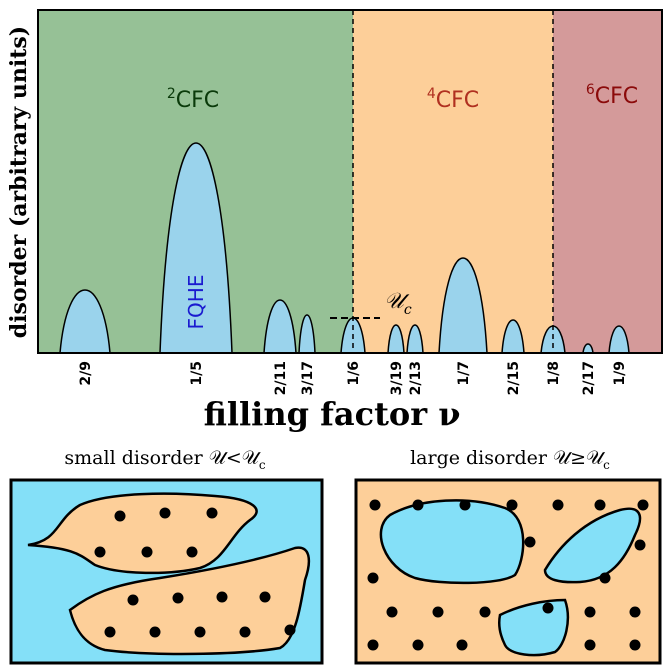 The image size is (663, 667). Describe the element at coordinates (510, 459) in the screenshot. I see `panel-title: large disorder 𝒰≥𝒰c` at that location.